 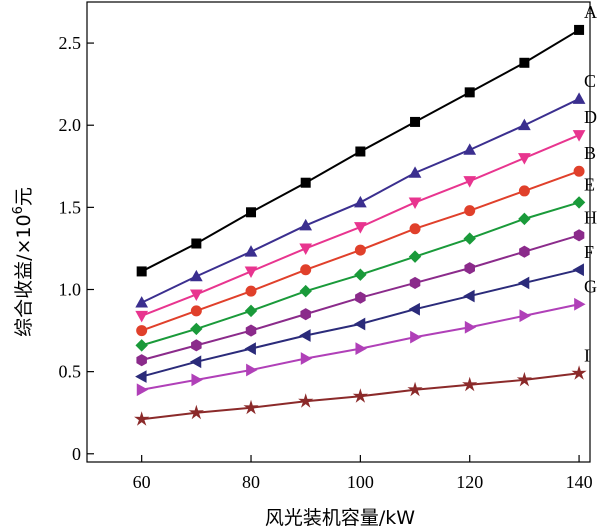 What do you see at coordinates (360, 482) in the screenshot?
I see `x-tick-label: 100` at bounding box center [360, 482].